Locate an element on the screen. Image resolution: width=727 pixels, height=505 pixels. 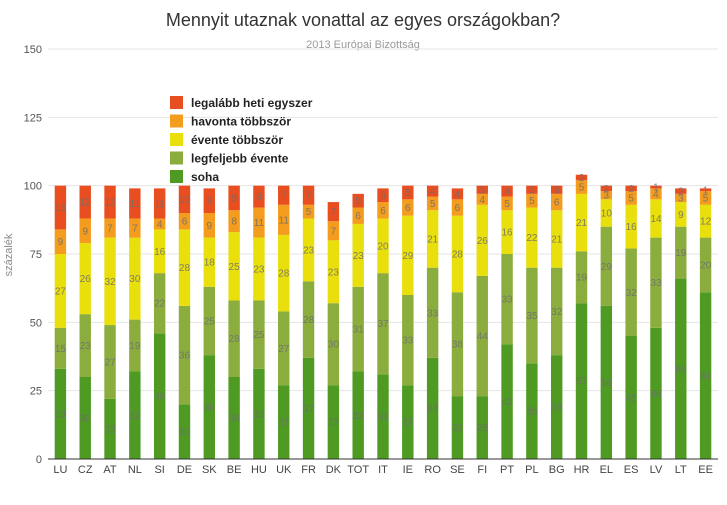
segment-label: 19 is located at coordinates (135, 346).